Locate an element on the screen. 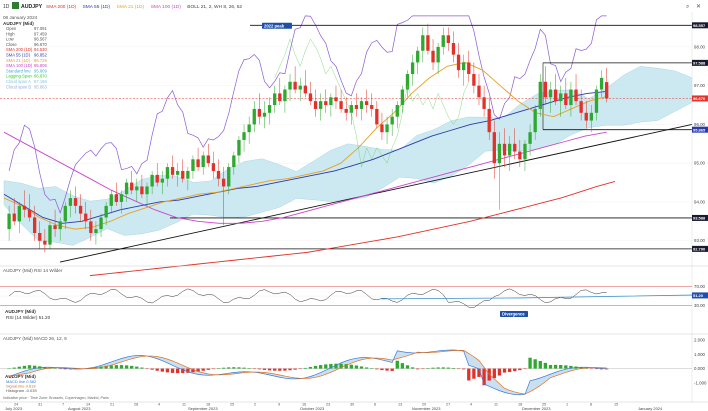 The image size is (708, 411). time-day-label: 13 is located at coordinates (400, 405).